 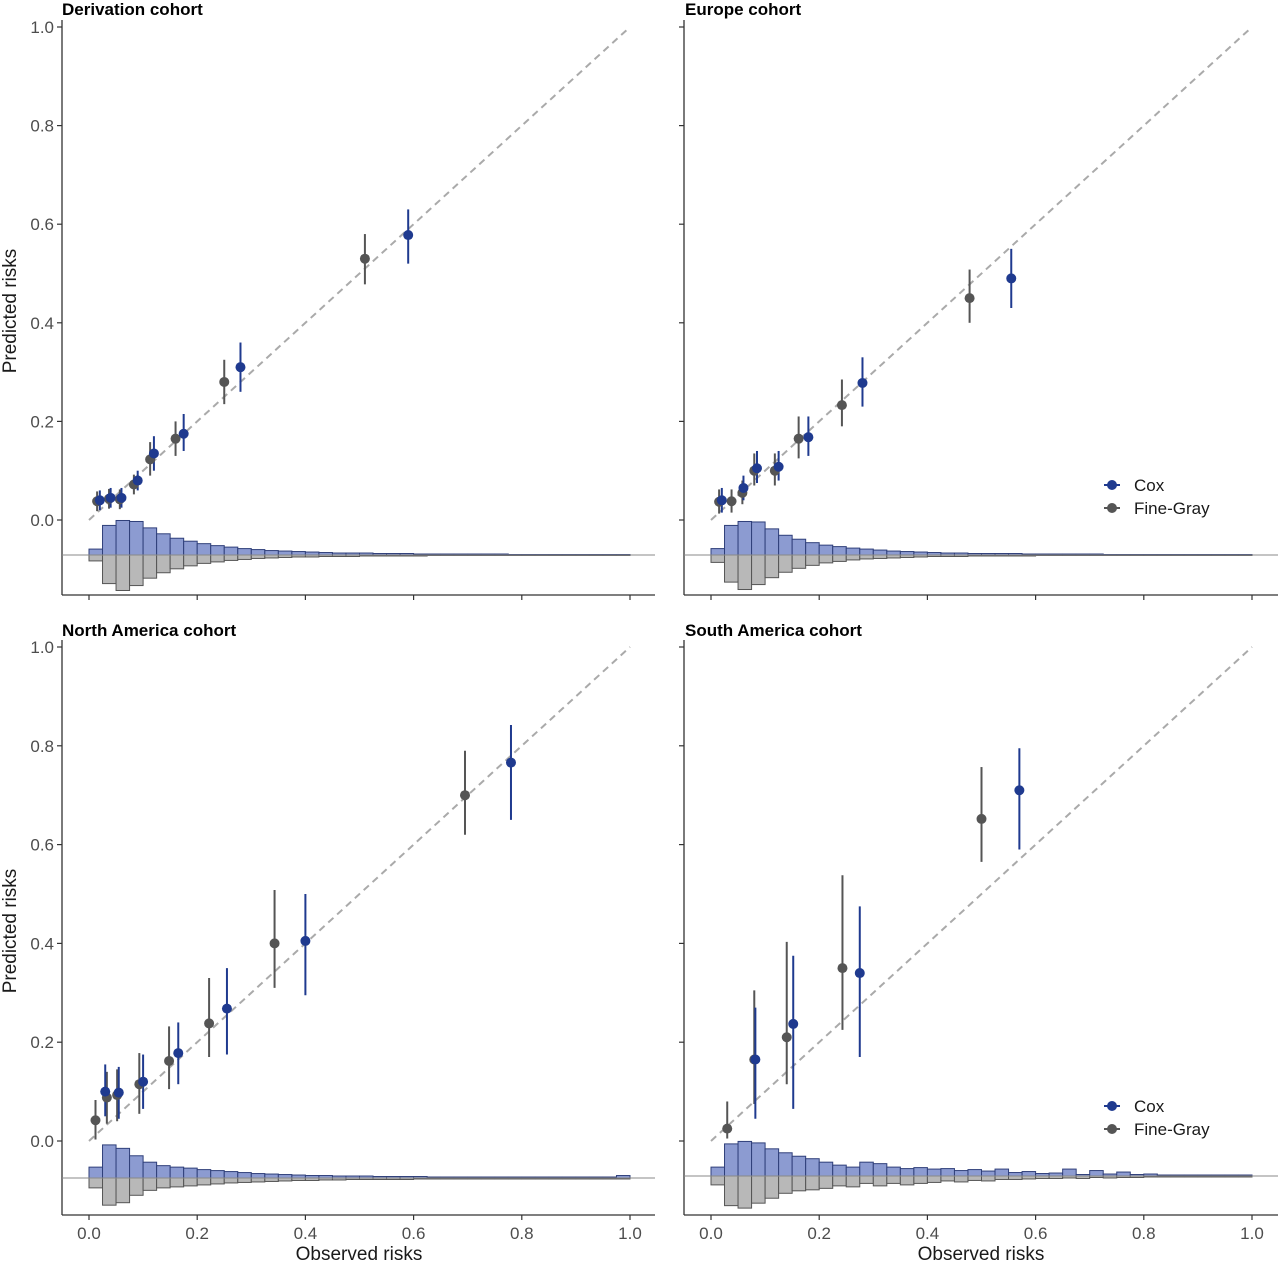 What do you see at coordinates (42, 27) in the screenshot?
I see `y-tick-label: 1.0` at bounding box center [42, 27].